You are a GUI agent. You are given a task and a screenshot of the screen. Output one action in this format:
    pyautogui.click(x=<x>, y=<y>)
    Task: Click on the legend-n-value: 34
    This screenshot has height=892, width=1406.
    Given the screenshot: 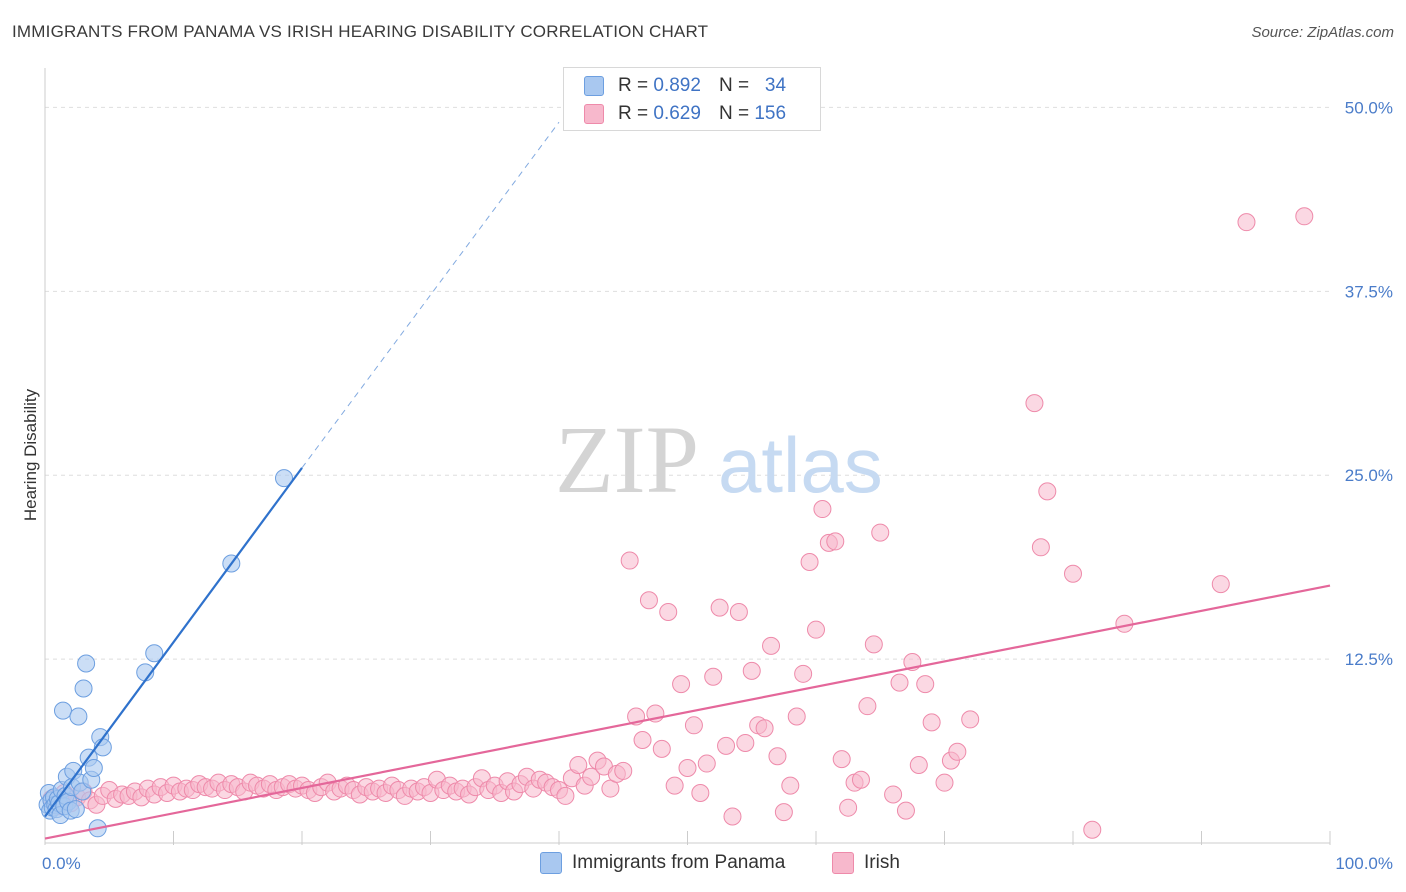 What is the action you would take?
    pyautogui.click(x=775, y=85)
    